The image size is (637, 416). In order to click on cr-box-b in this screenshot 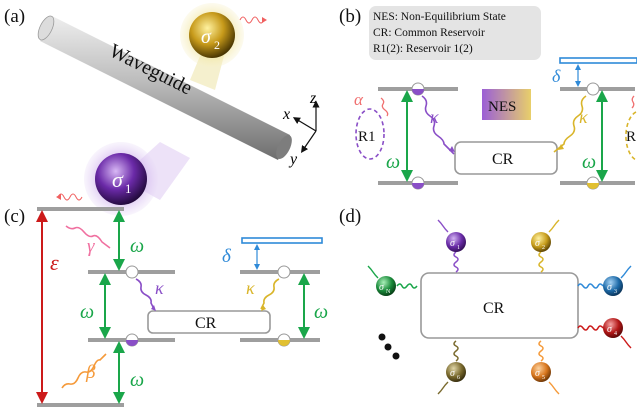, I will do `click(506, 158)`.